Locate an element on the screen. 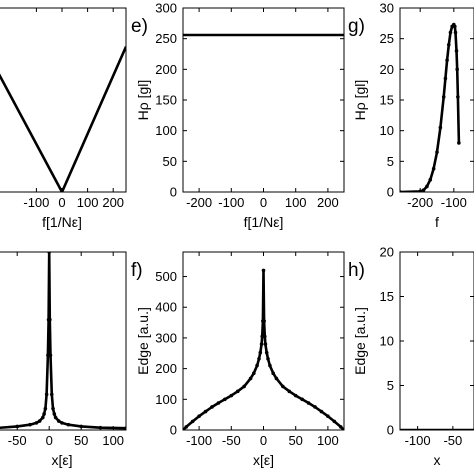  x-axis-label: x is located at coordinates (437, 460).